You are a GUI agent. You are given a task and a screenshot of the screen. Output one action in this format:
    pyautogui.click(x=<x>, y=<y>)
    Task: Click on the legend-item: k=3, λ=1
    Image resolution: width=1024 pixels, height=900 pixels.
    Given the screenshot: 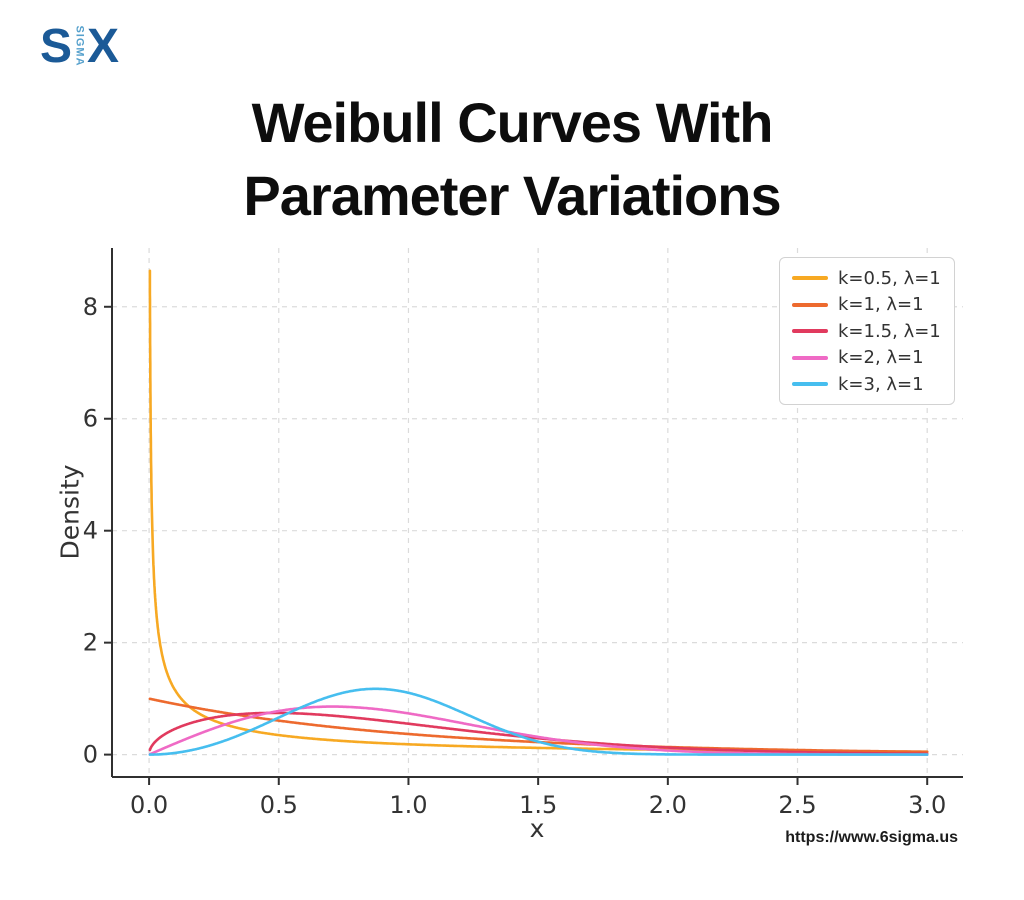 What is the action you would take?
    pyautogui.click(x=867, y=384)
    